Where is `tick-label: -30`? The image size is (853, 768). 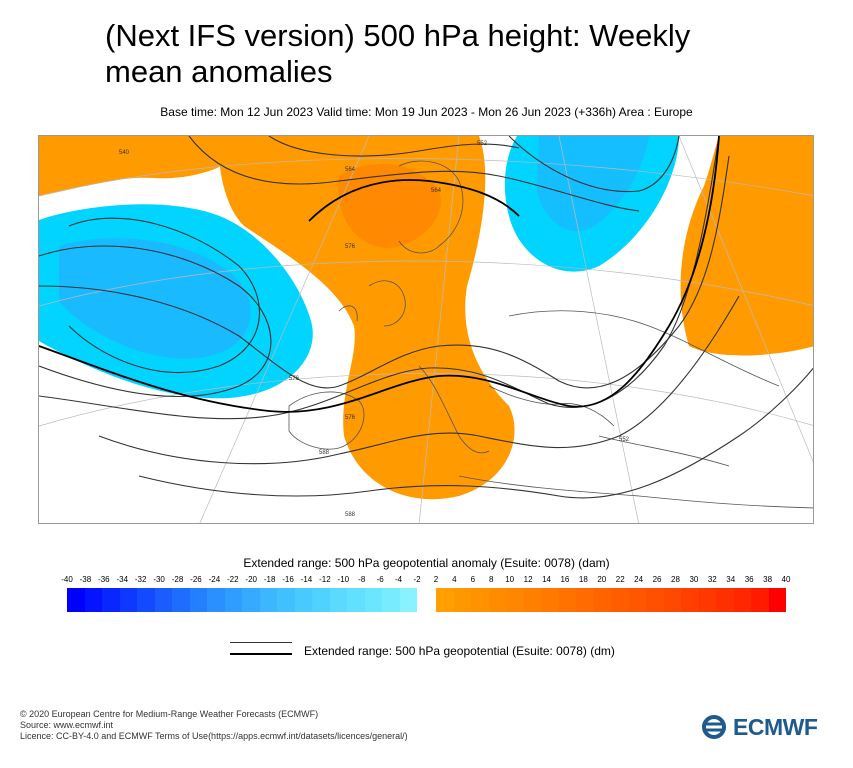
tick-label: -30 is located at coordinates (159, 579).